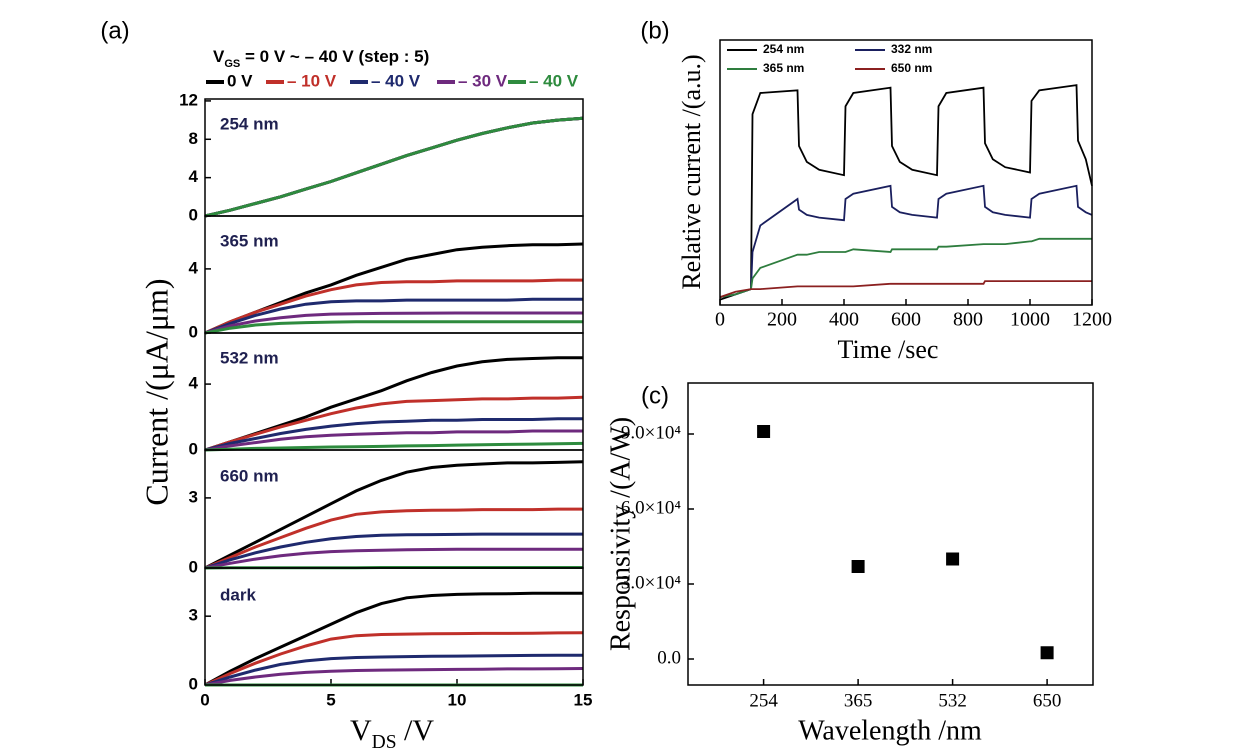 The image size is (1254, 754). What do you see at coordinates (416, 730) in the screenshot?
I see `x-axis-label-part: /V` at bounding box center [416, 730].